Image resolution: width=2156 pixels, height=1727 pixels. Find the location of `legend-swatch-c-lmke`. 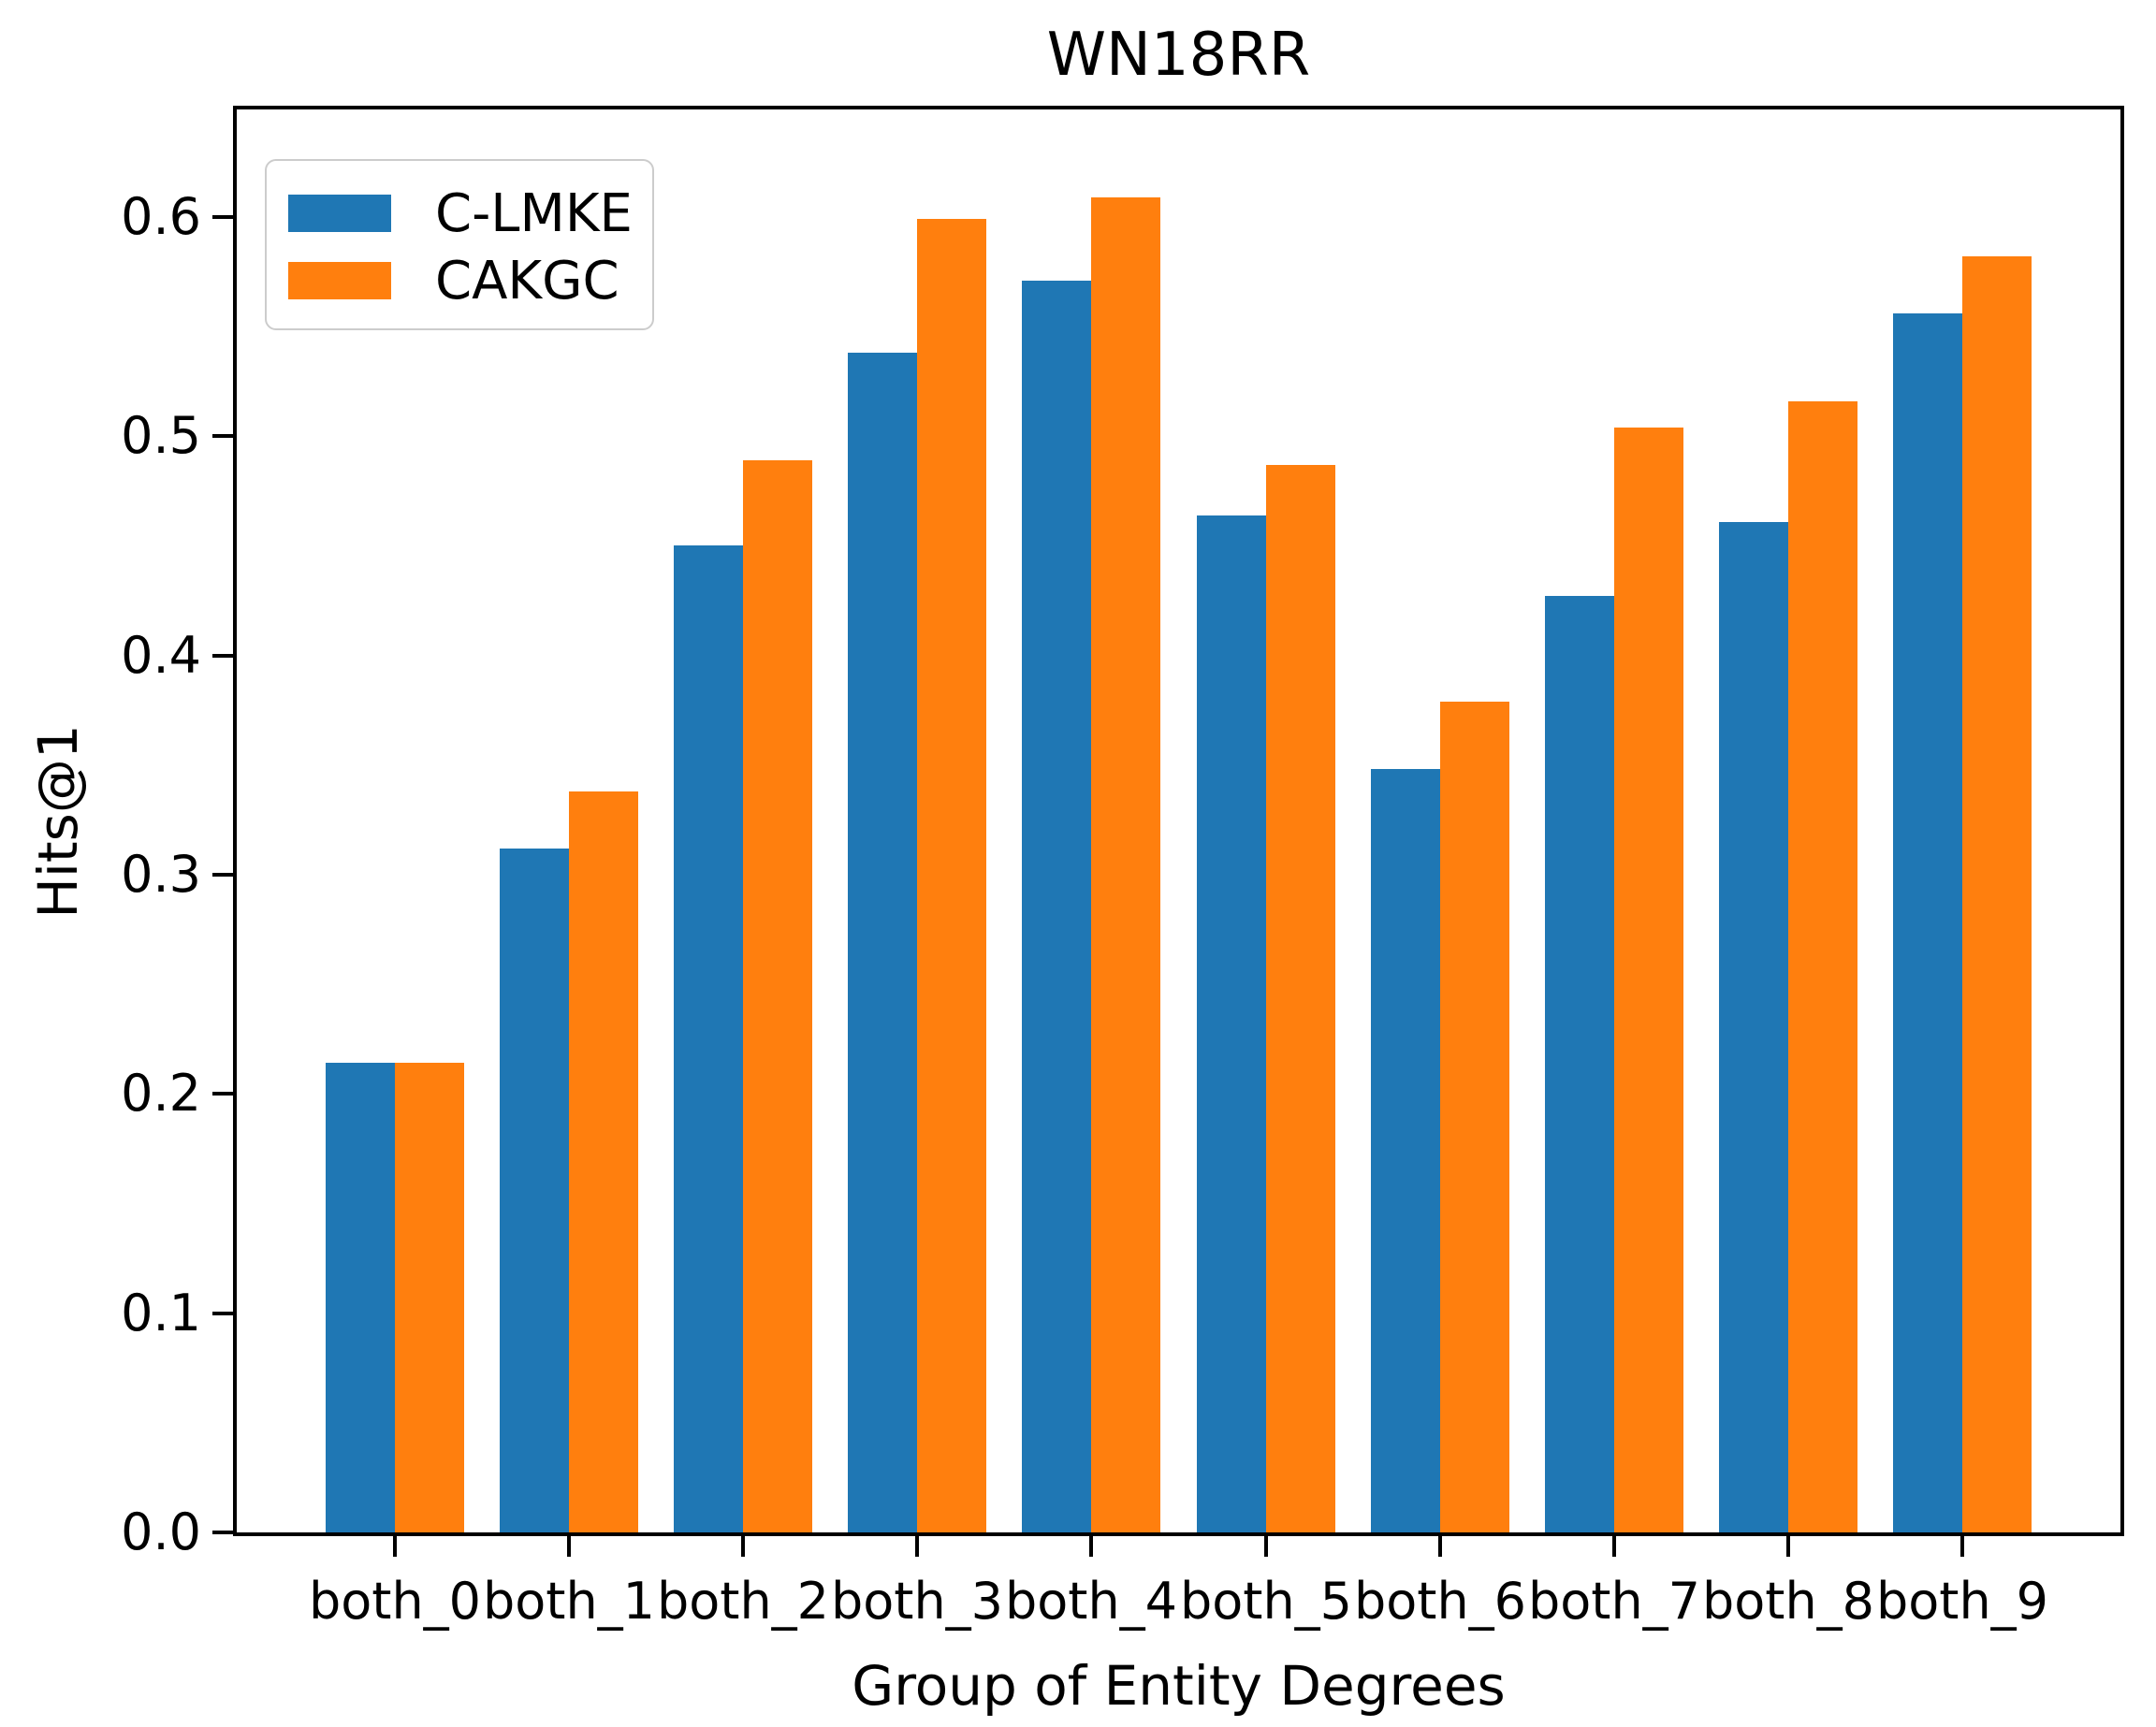

legend-swatch-c-lmke is located at coordinates (339, 213).